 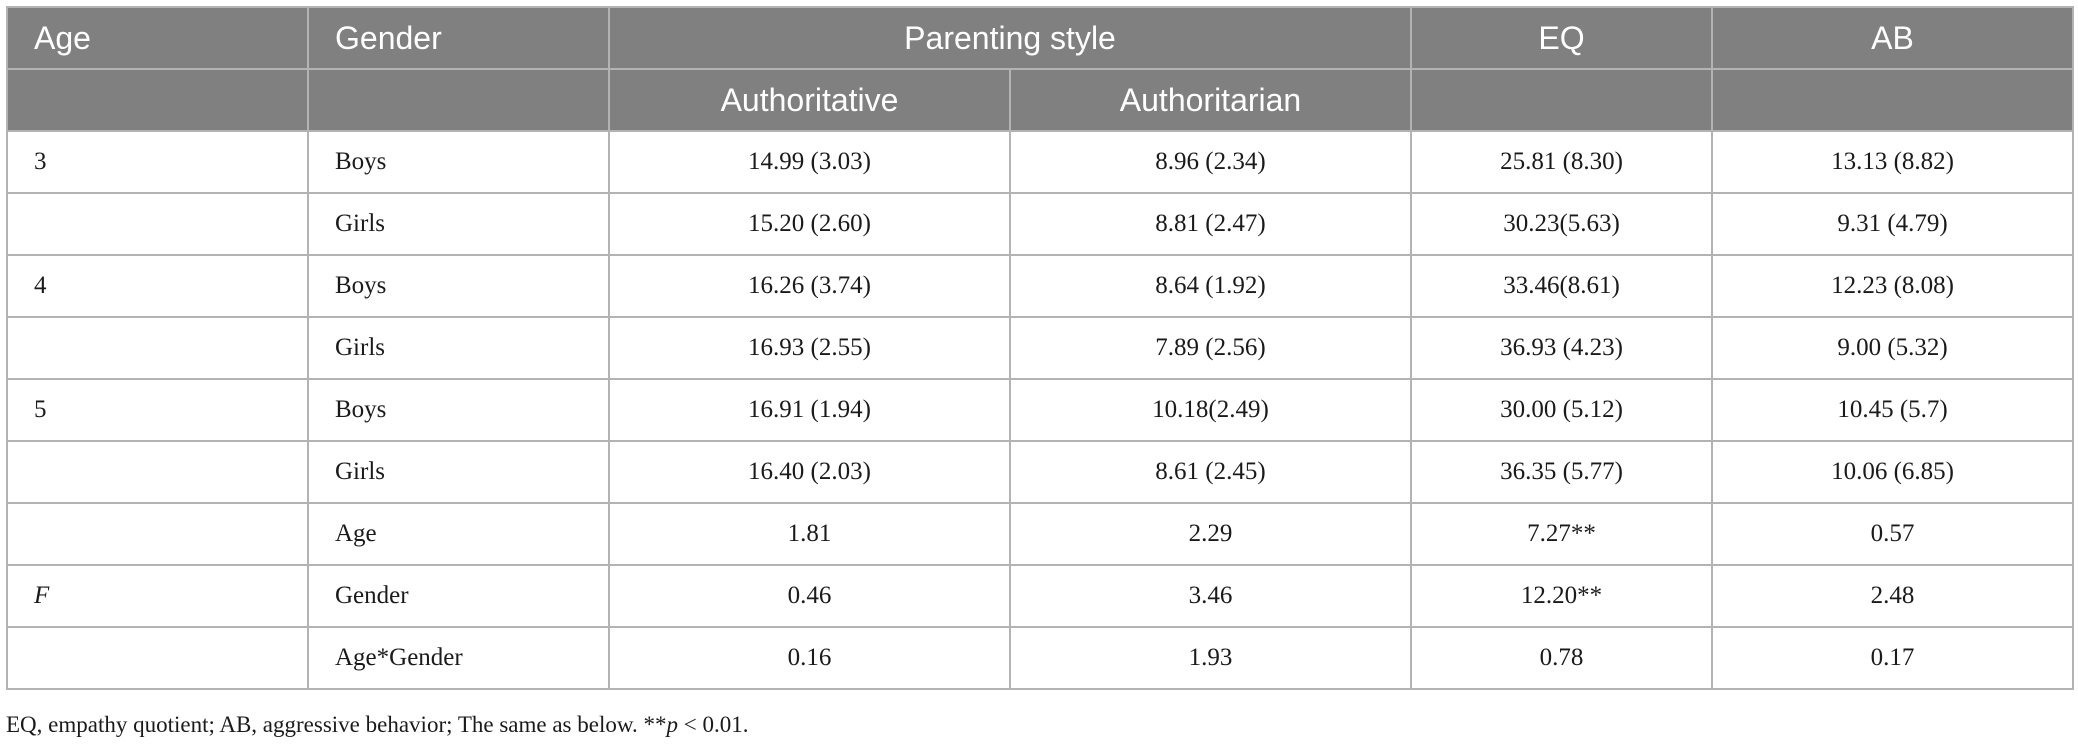 What do you see at coordinates (1562, 348) in the screenshot?
I see `cell-eq: 36.93 (4.23)` at bounding box center [1562, 348].